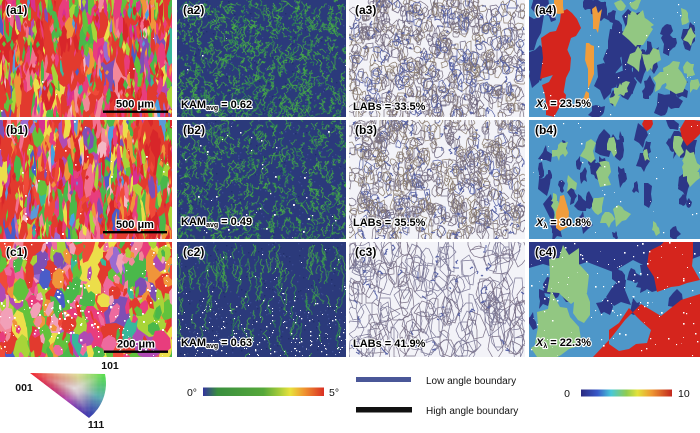 The width and height of the screenshot is (700, 433). Describe the element at coordinates (193, 10) in the screenshot. I see `svg-text: (a2)` at that location.